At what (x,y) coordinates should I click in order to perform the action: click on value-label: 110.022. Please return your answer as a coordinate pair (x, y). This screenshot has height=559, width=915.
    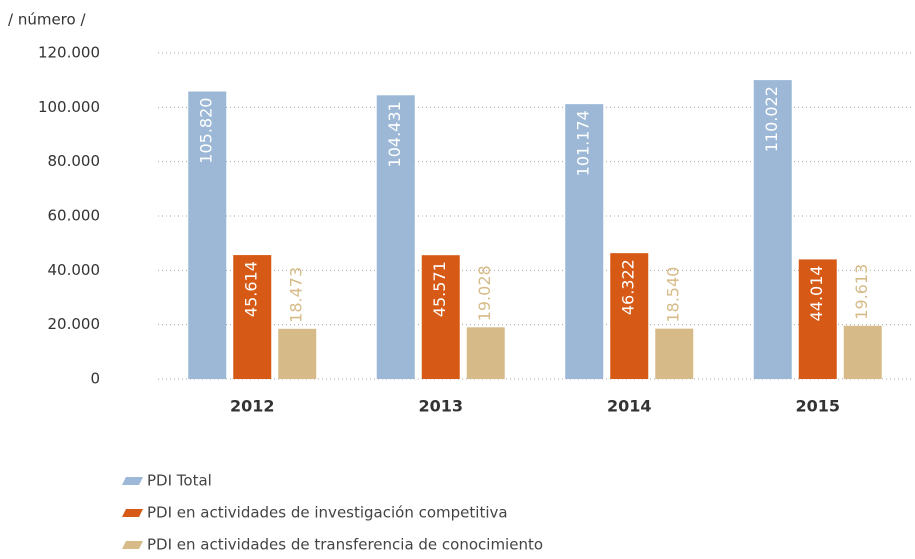
    Looking at the image, I should click on (771, 119).